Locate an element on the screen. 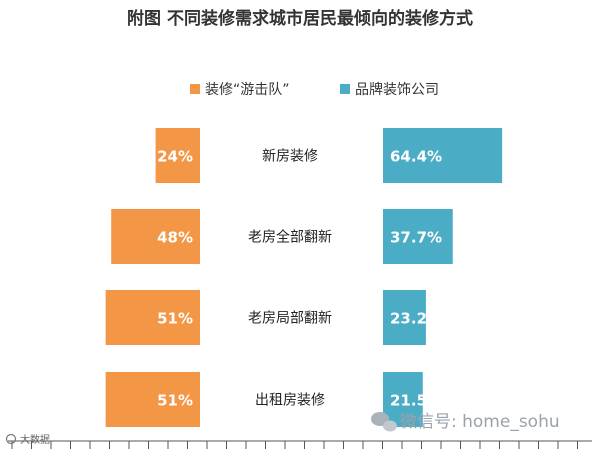  value-label-brand-company-3: 21.5 is located at coordinates (408, 401).